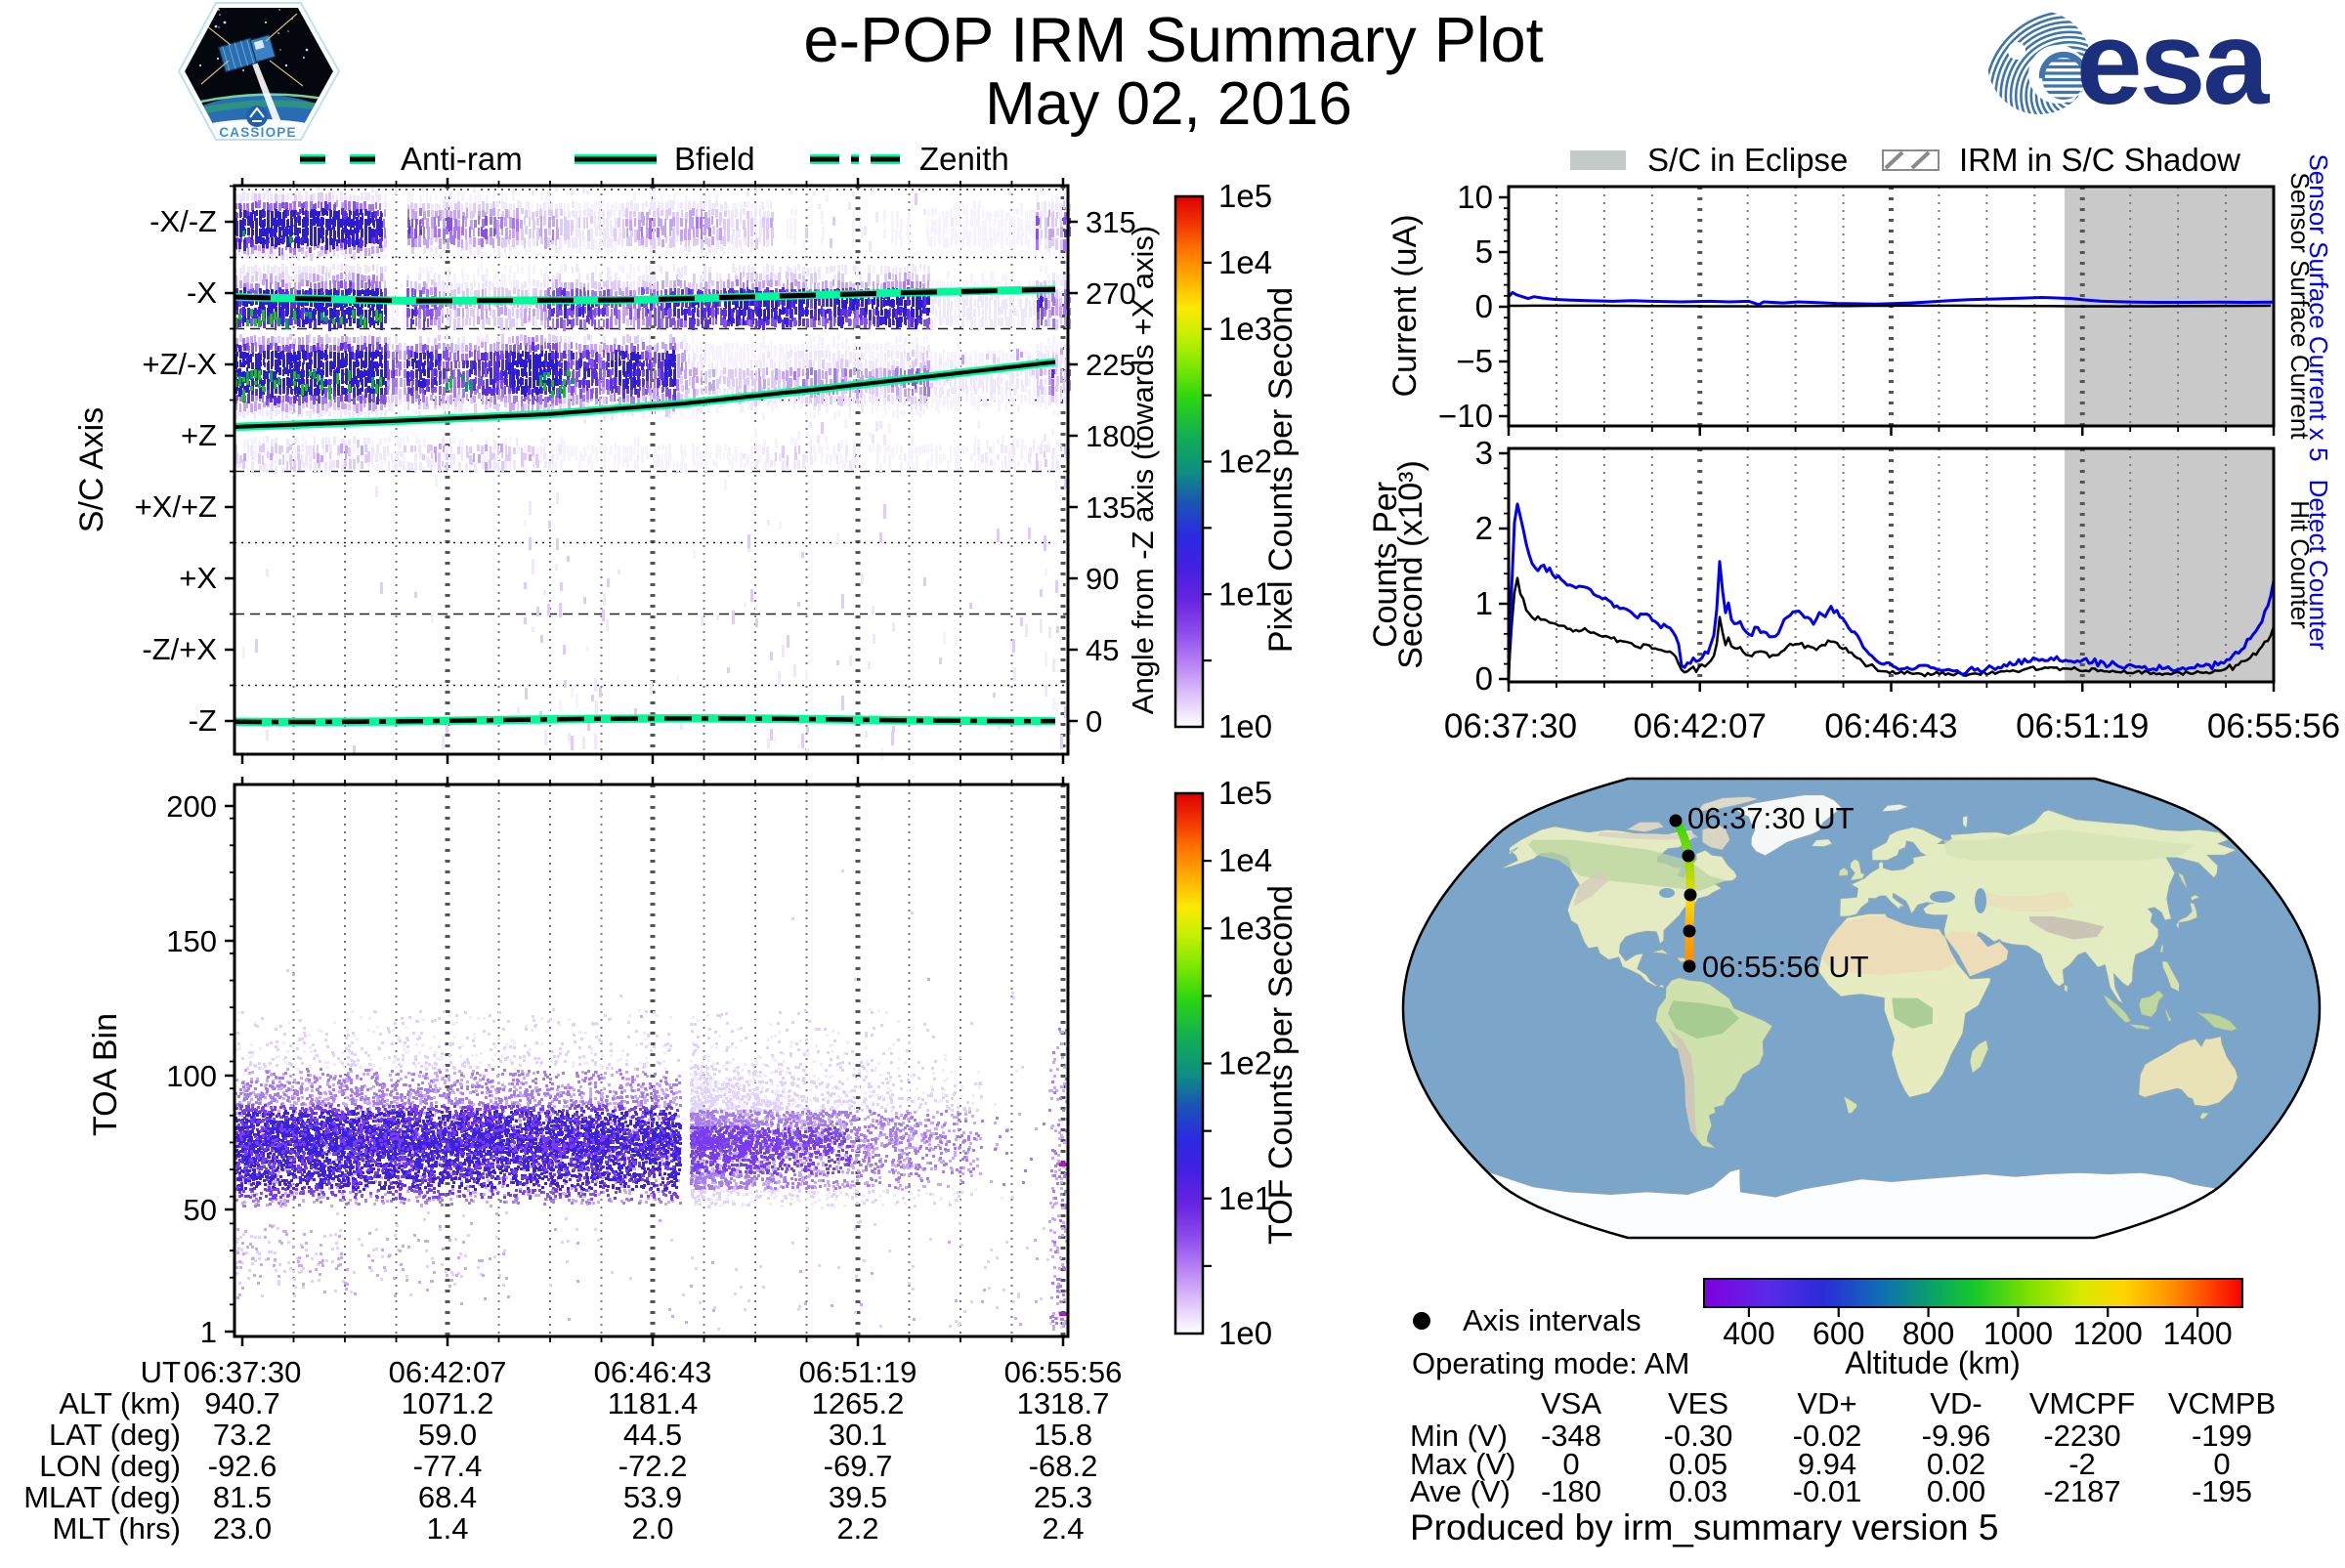 This screenshot has width=2345, height=1568. What do you see at coordinates (1168, 104) in the screenshot?
I see `svg-text: May 02, 2016` at bounding box center [1168, 104].